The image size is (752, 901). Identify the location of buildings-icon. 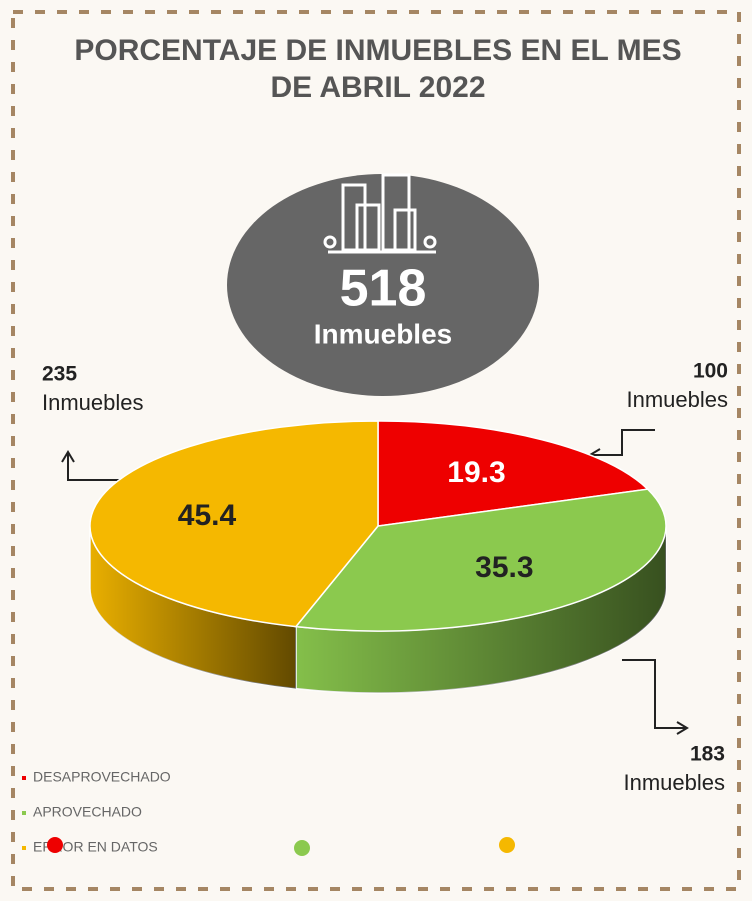
(380, 213).